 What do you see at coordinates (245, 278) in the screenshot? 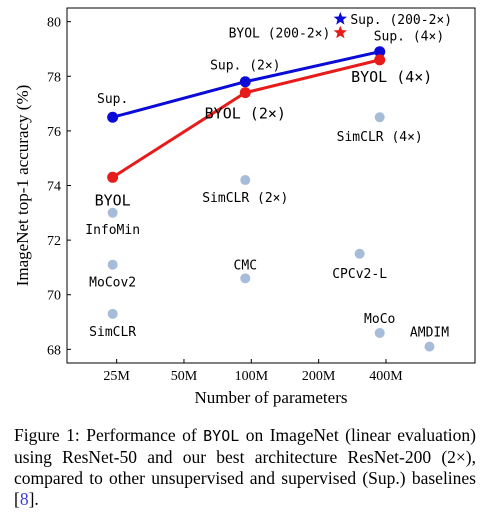
I see `point-cmc` at bounding box center [245, 278].